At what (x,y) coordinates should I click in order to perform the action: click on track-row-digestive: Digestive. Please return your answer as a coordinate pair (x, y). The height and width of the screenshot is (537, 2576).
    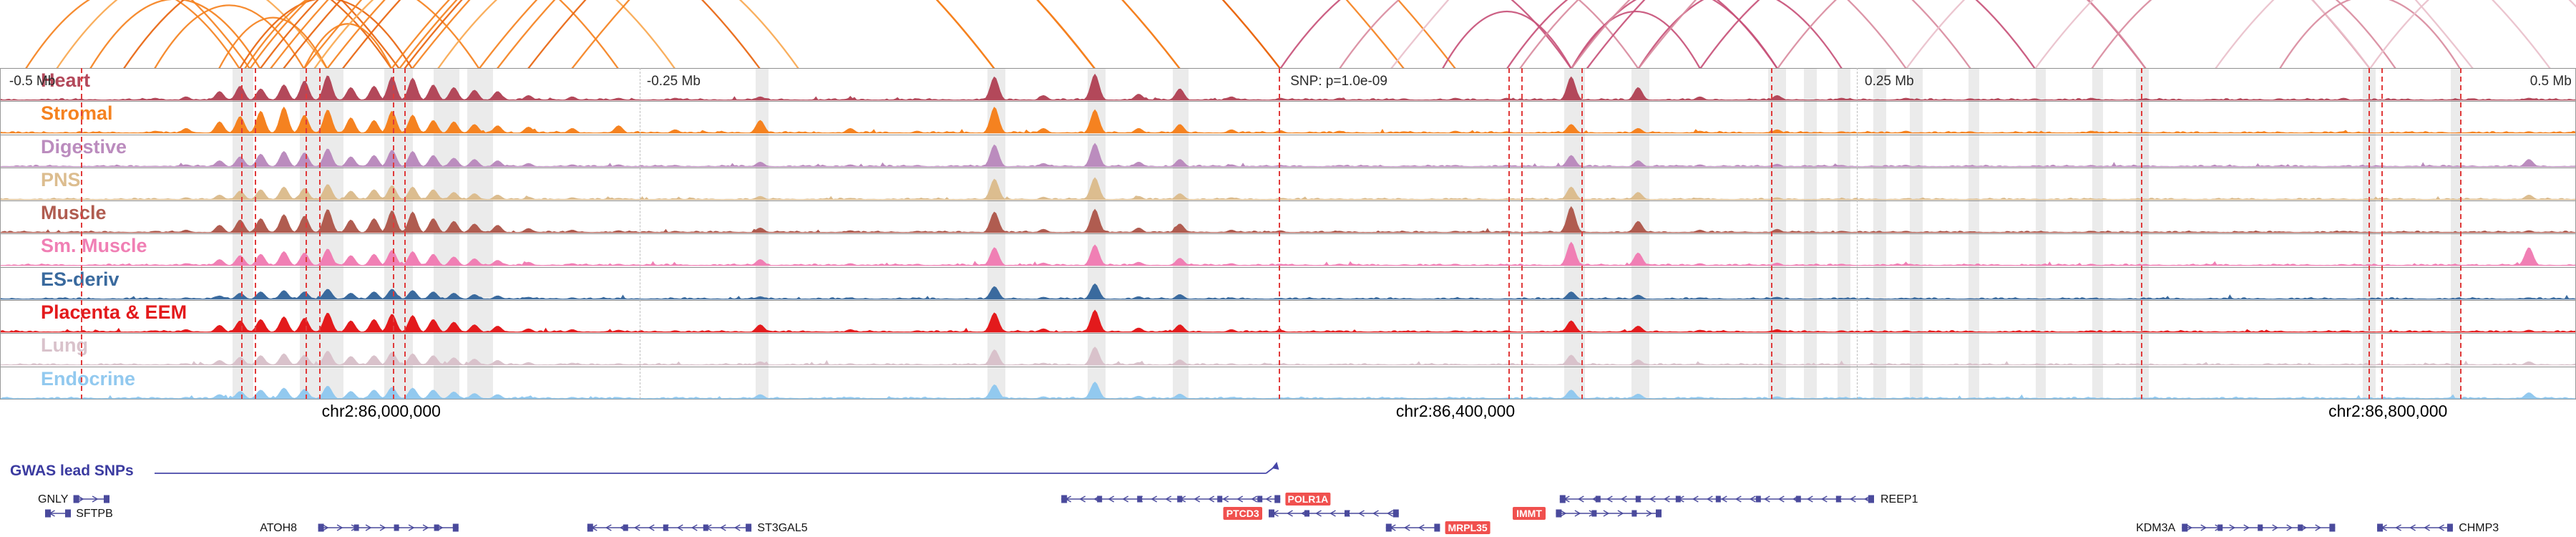
    Looking at the image, I should click on (1288, 151).